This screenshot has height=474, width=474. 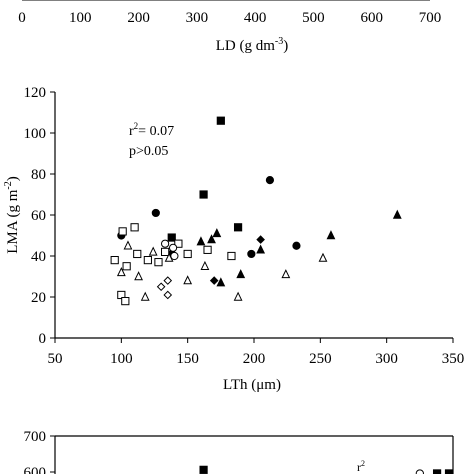 What do you see at coordinates (43, 339) in the screenshot?
I see `y-tick-label: 0` at bounding box center [43, 339].